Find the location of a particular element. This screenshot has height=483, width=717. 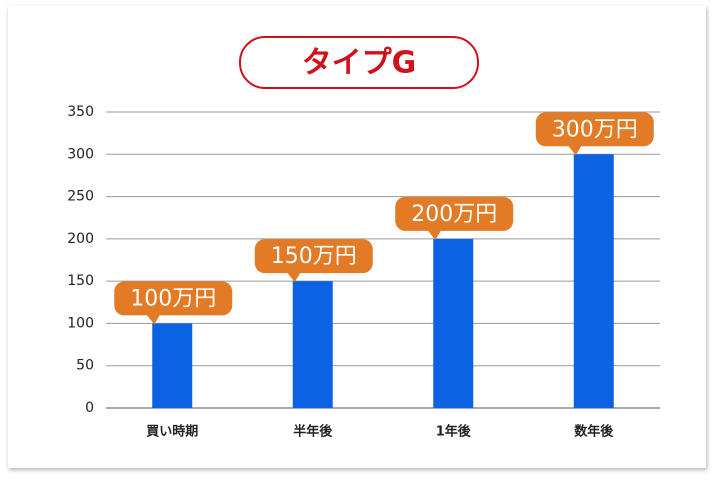

y-tick-label: 0 is located at coordinates (89, 408).